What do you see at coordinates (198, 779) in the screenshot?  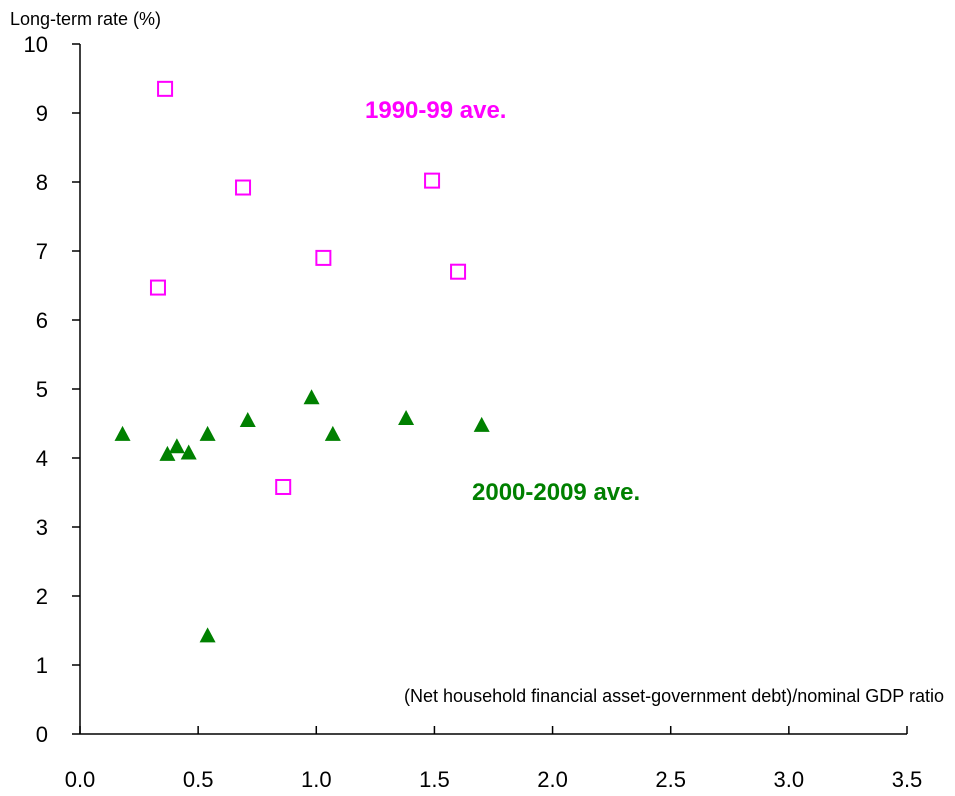 I see `x-tick-label: 0.5` at bounding box center [198, 779].